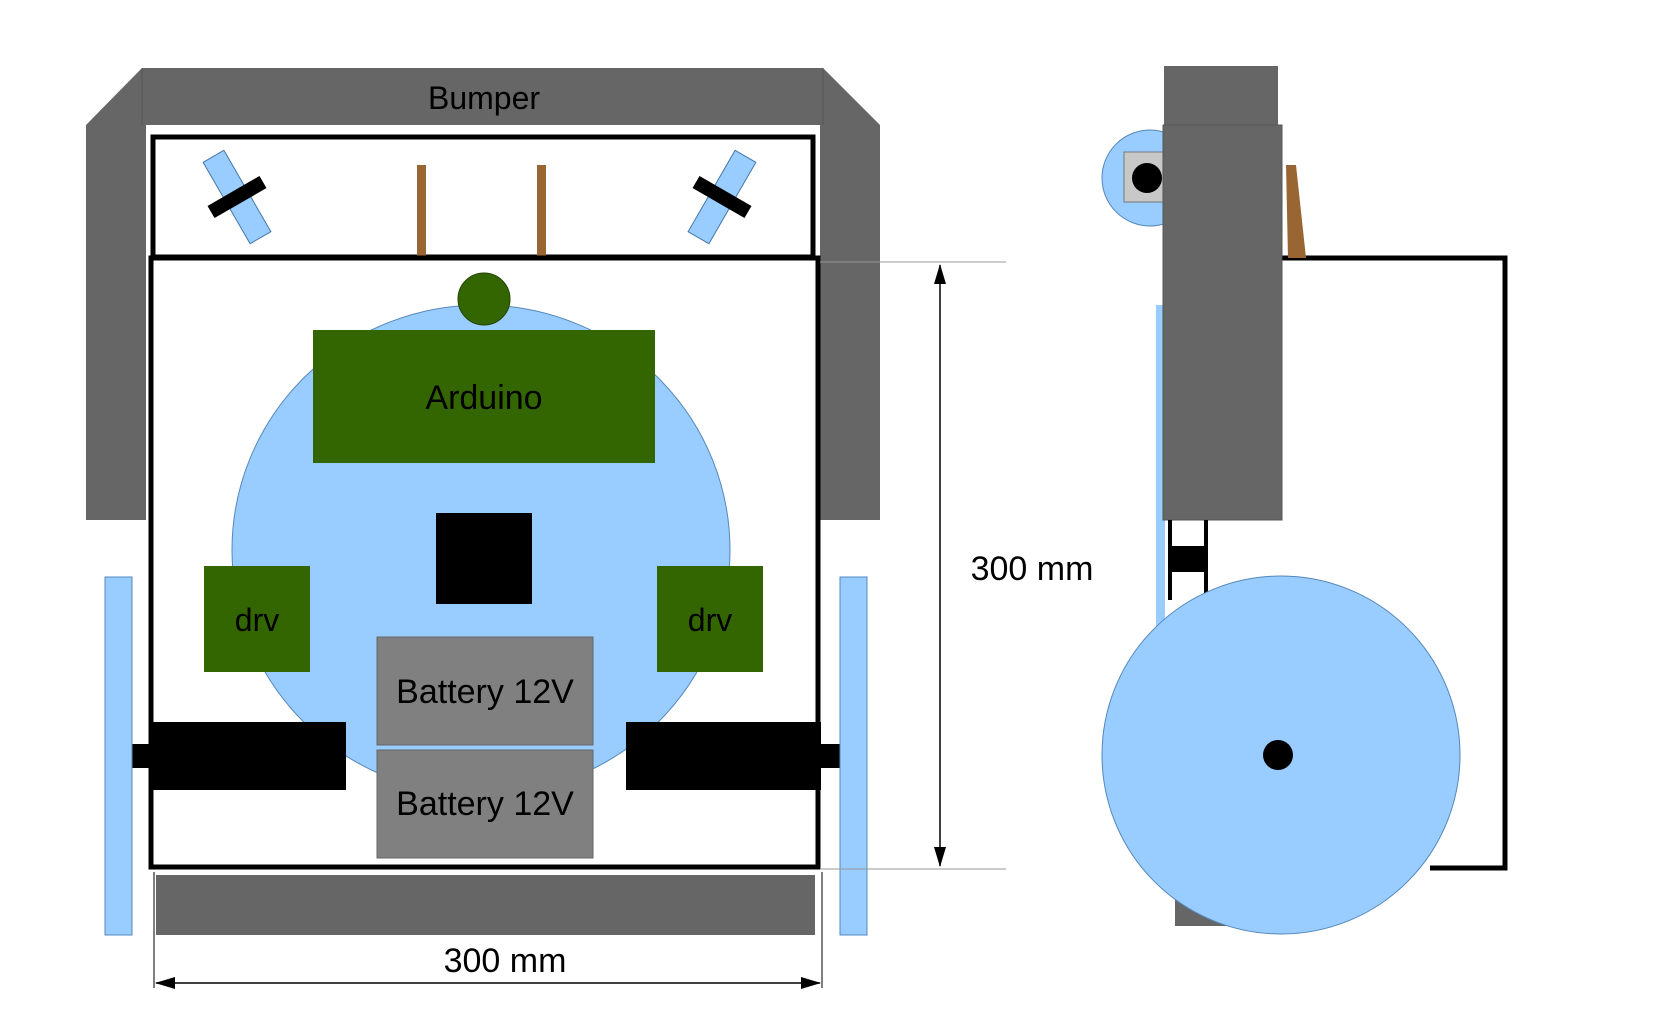  I want to click on sensor-left-mount, so click(237, 197).